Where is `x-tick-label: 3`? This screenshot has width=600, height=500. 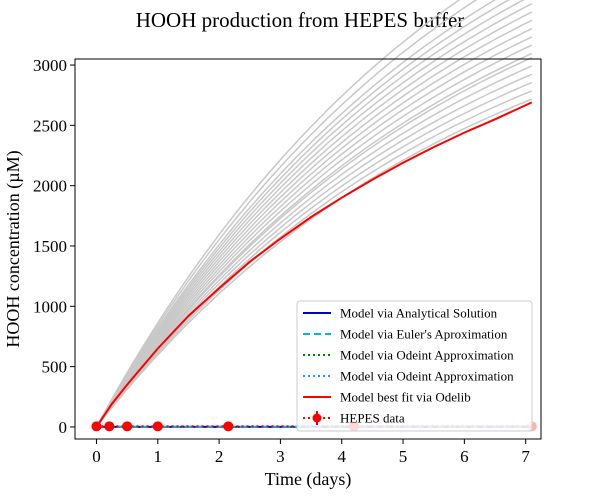
x-tick-label: 3 is located at coordinates (280, 456).